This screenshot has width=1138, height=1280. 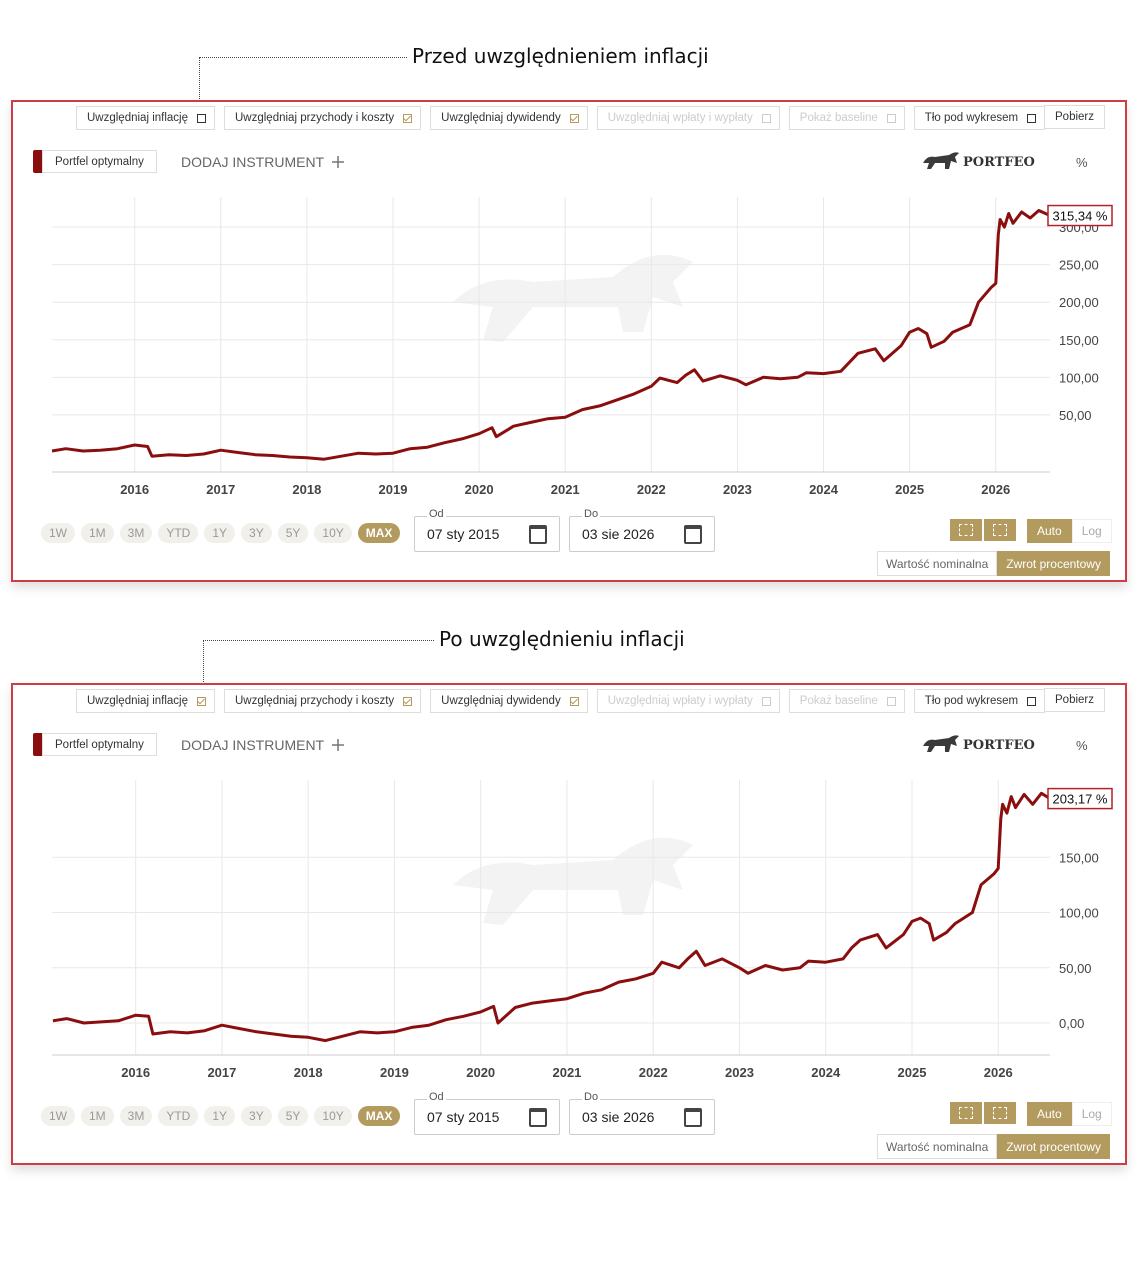 I want to click on bull-shape, so click(x=941, y=160).